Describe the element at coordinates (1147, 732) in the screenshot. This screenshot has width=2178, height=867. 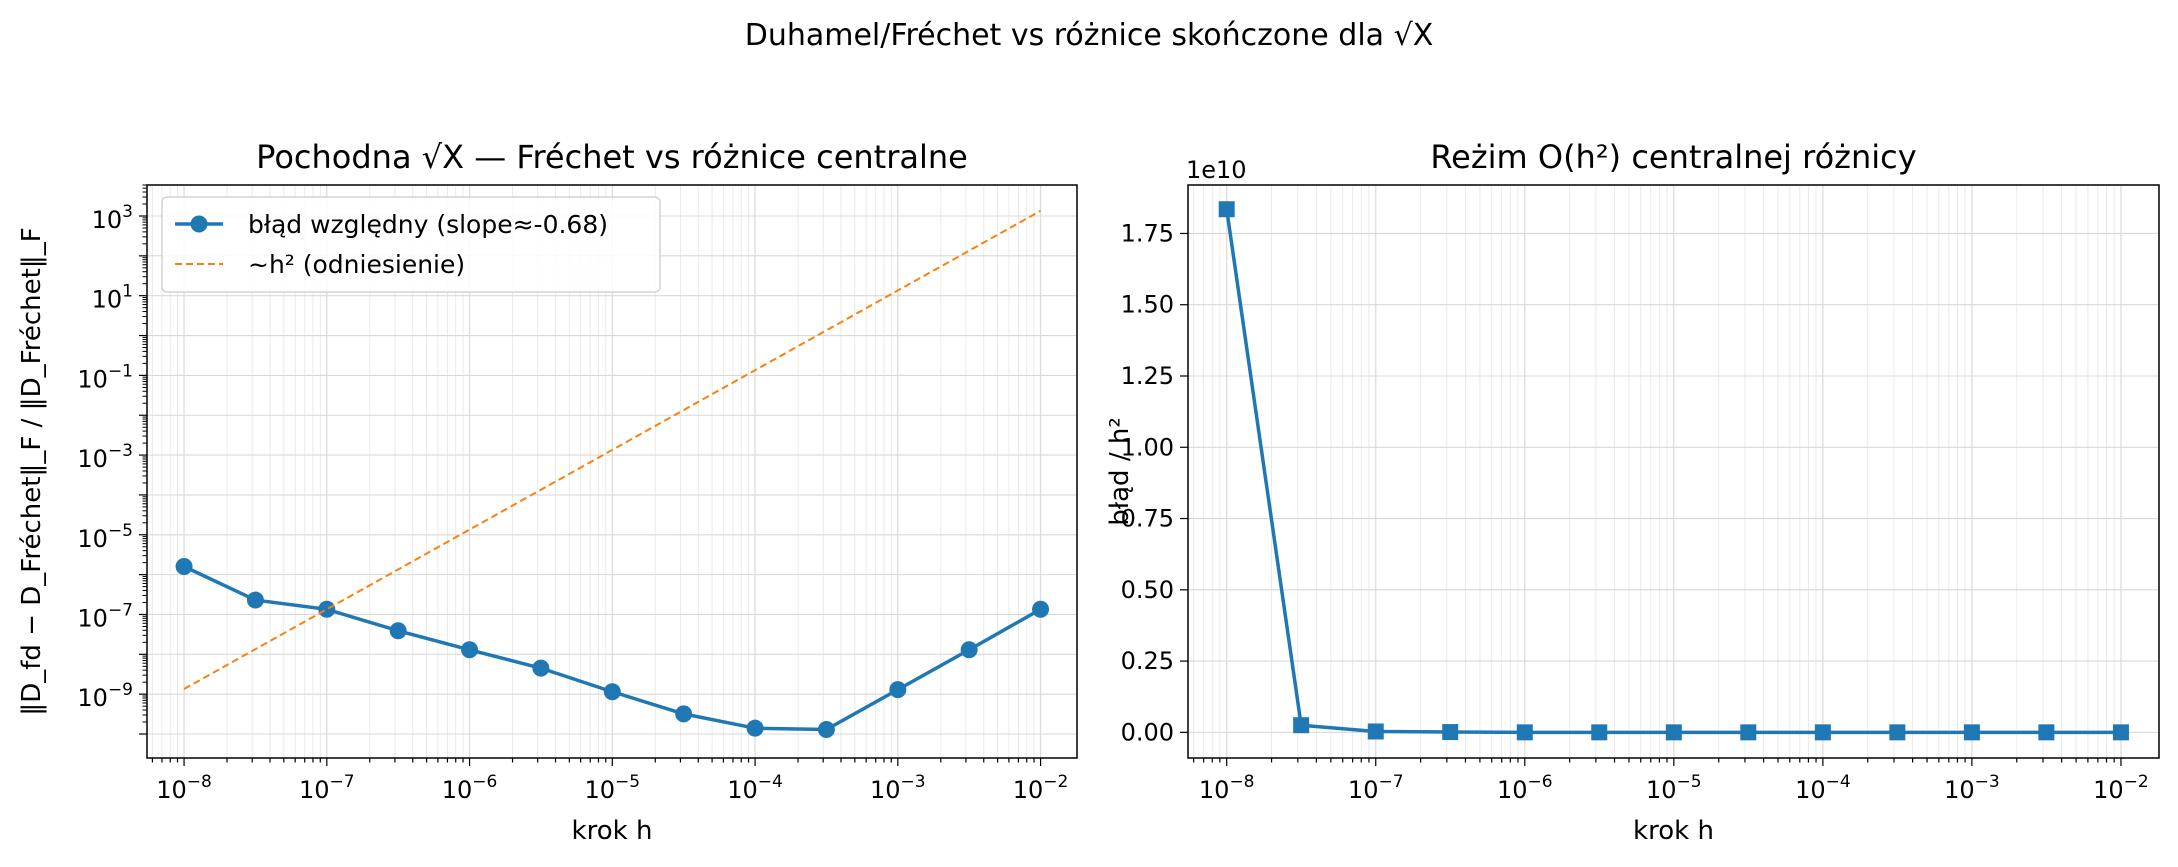
I see `y-tick-label: 0.00` at that location.